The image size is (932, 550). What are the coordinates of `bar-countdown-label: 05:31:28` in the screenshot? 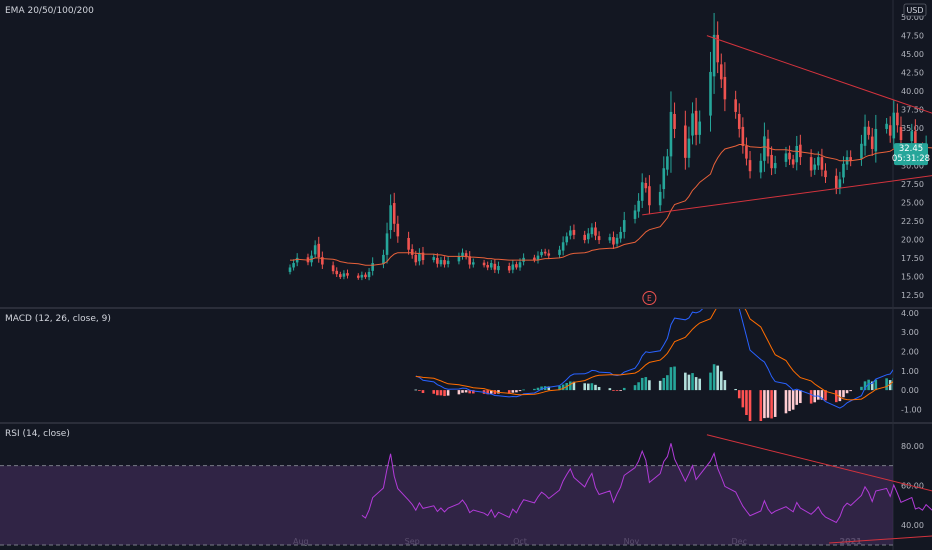 It's located at (911, 159).